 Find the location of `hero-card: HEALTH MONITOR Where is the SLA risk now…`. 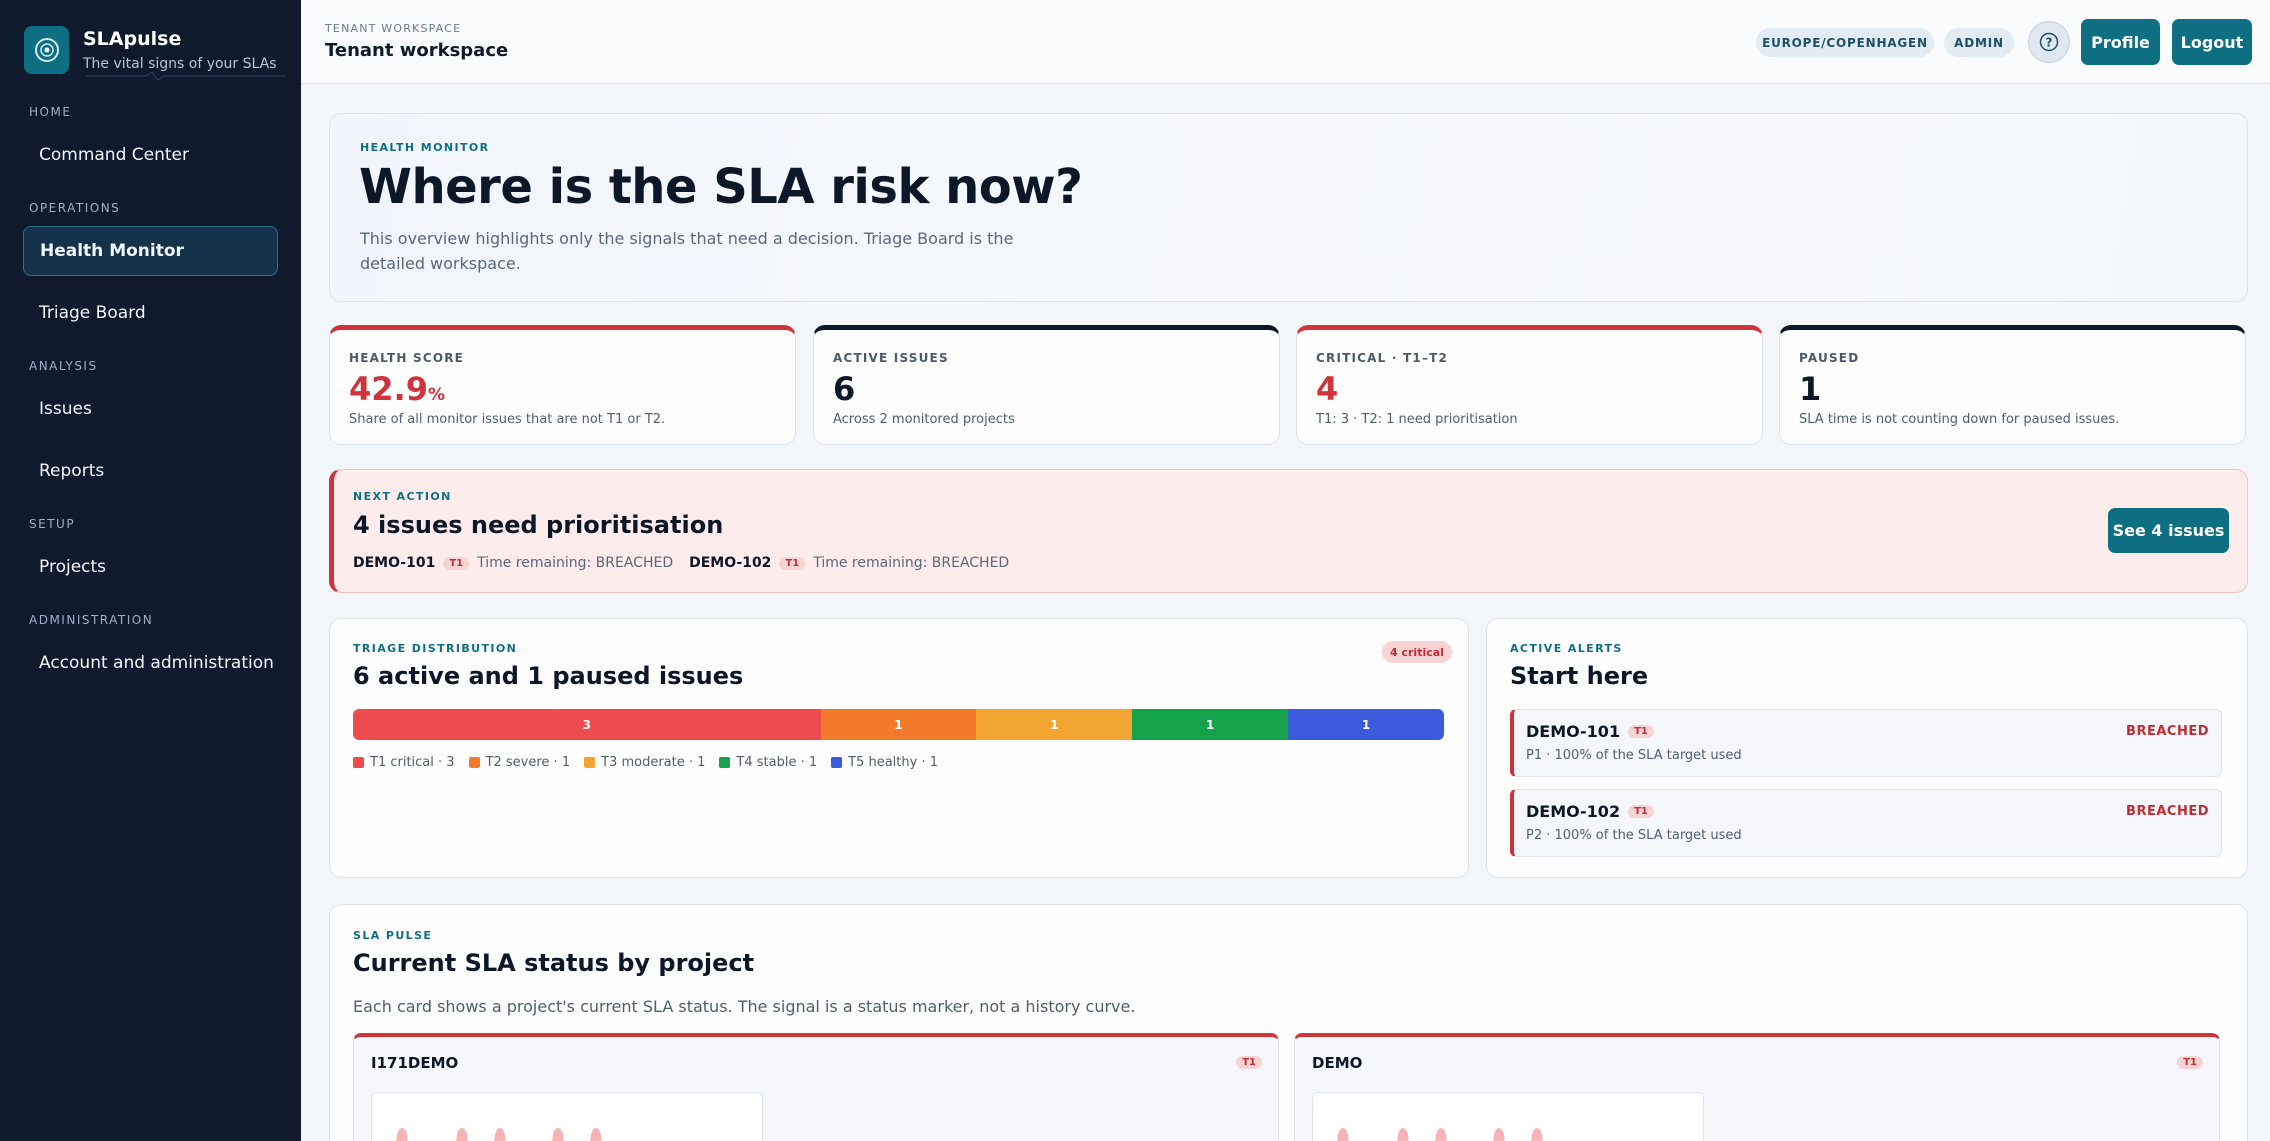

hero-card: HEALTH MONITOR Where is the SLA risk now… is located at coordinates (1288, 207).